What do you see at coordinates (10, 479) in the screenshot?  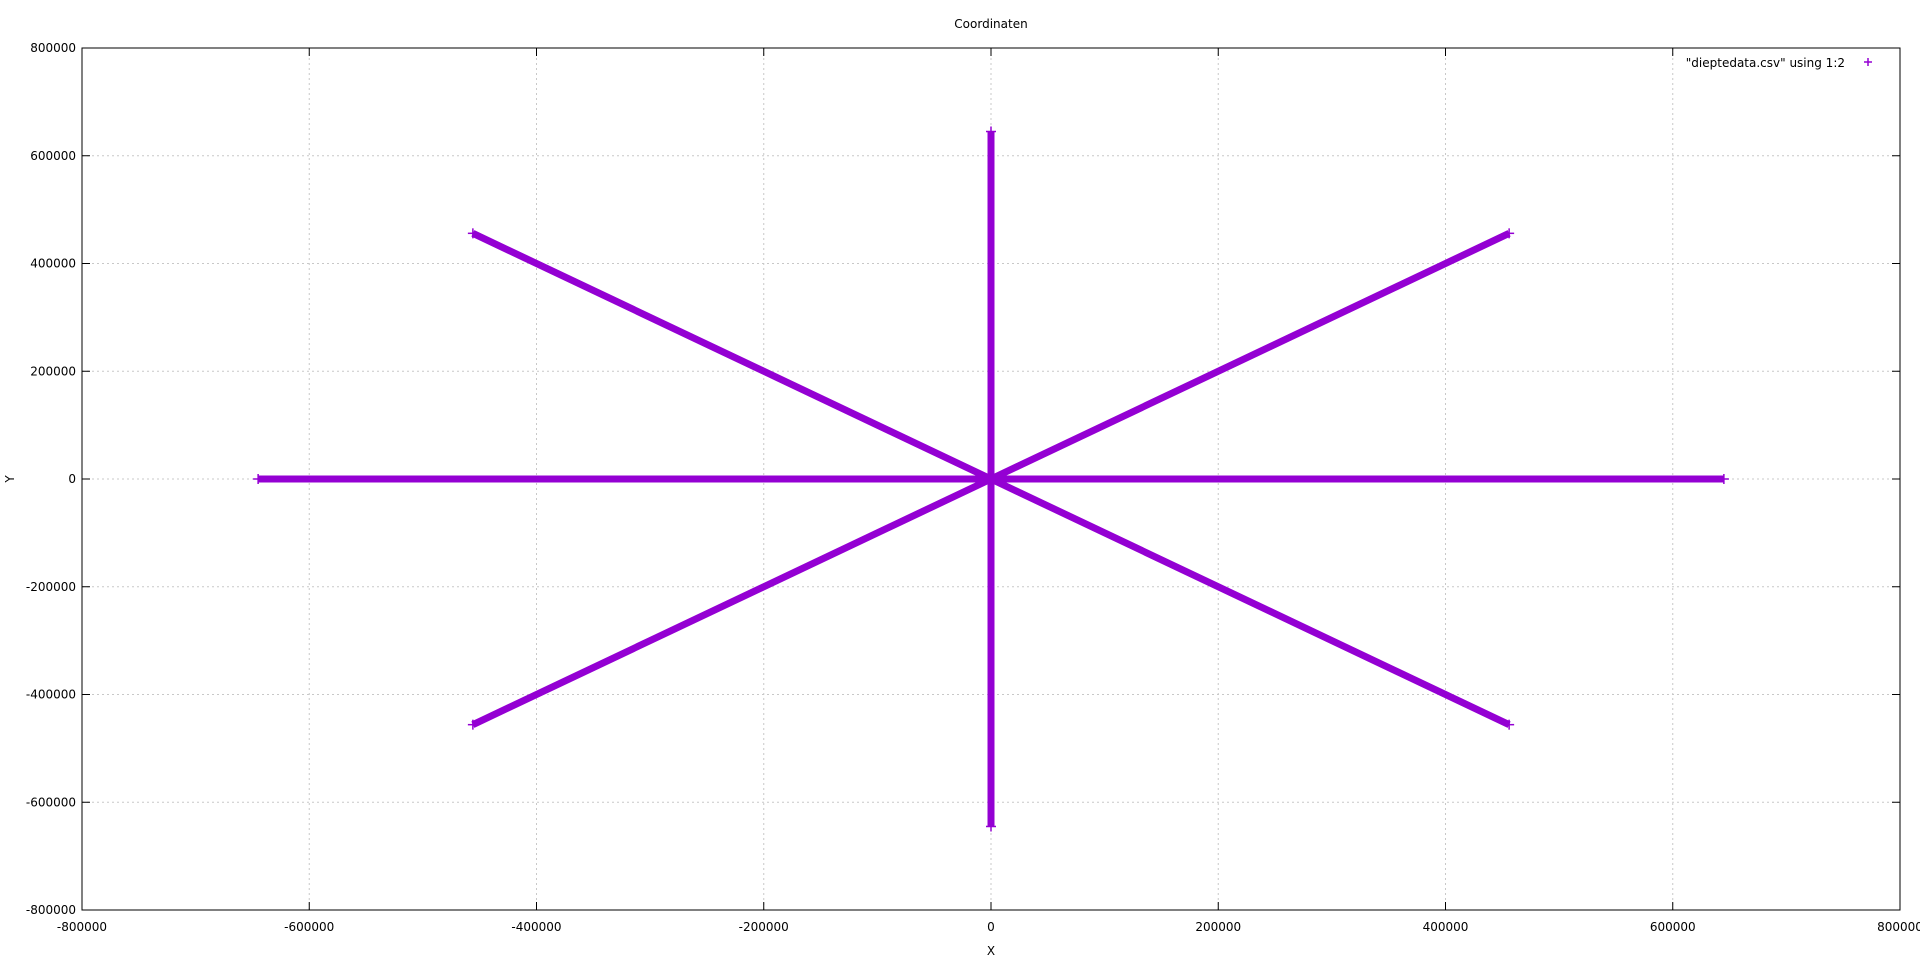 I see `y-axis-label: Y` at bounding box center [10, 479].